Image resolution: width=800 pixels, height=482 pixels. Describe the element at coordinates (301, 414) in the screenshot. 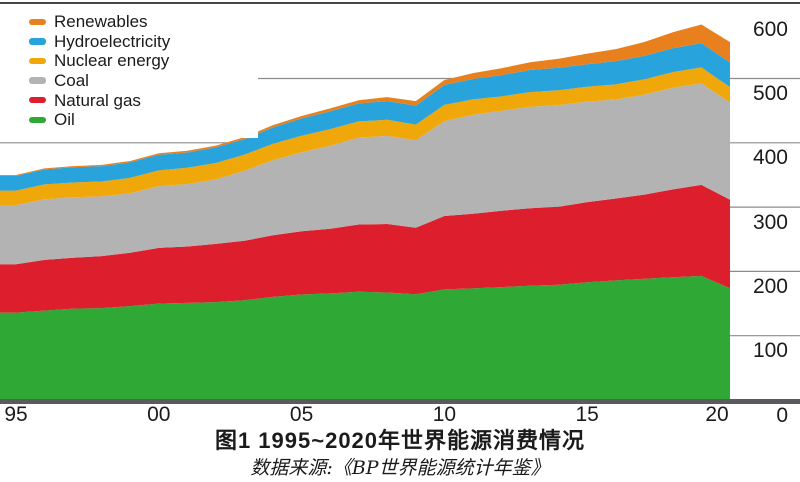

I see `x-tick-label-05: 05` at that location.